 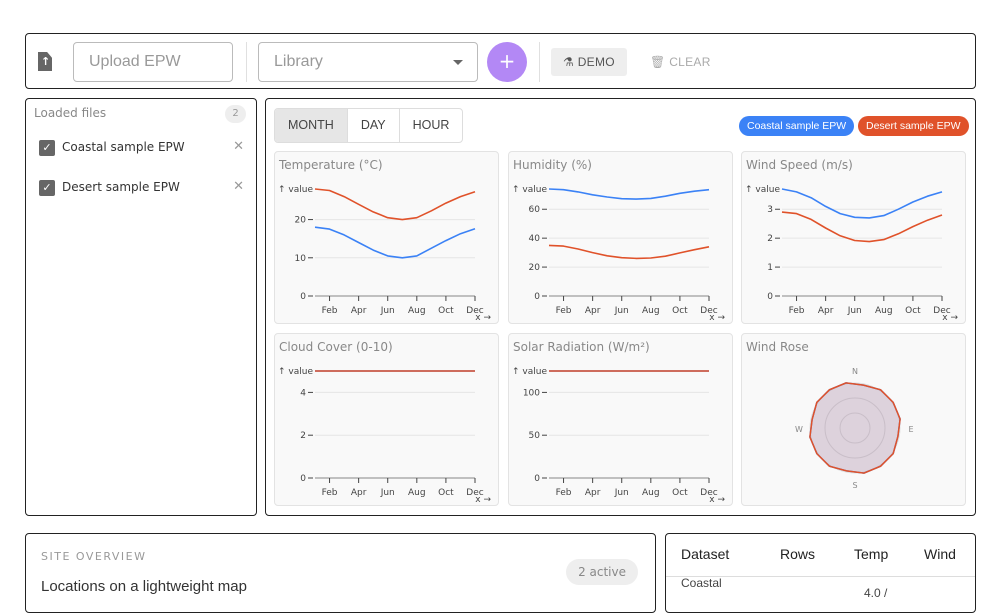 I want to click on chart-title: Wind Speed (m/s), so click(x=799, y=165).